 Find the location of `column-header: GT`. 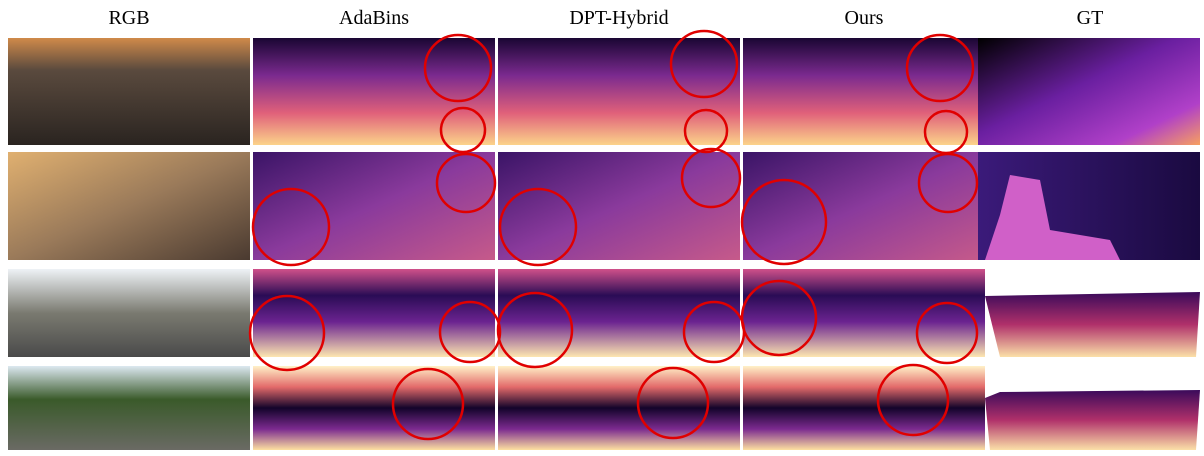

column-header: GT is located at coordinates (1090, 18).